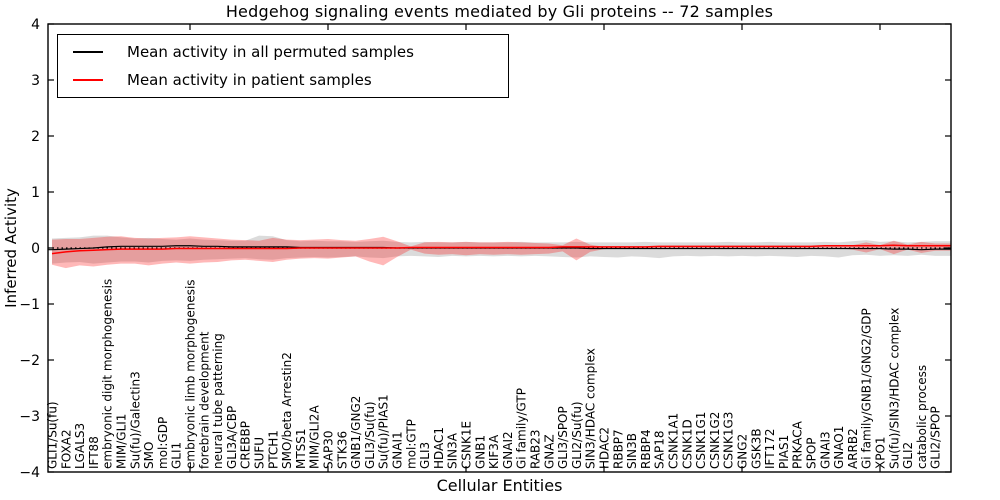 This screenshot has width=1000, height=500. I want to click on x-category-label: GNAZ, so click(549, 451).